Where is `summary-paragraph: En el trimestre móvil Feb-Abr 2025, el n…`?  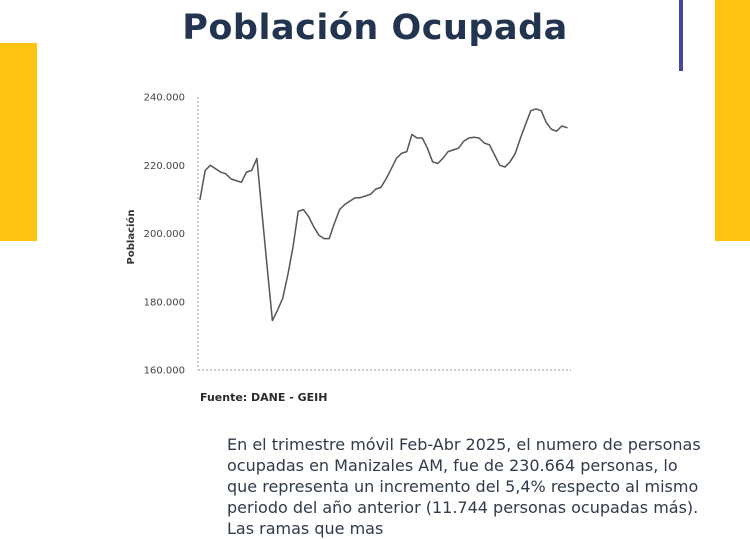
summary-paragraph: En el trimestre móvil Feb-Abr 2025, el n… is located at coordinates (464, 486).